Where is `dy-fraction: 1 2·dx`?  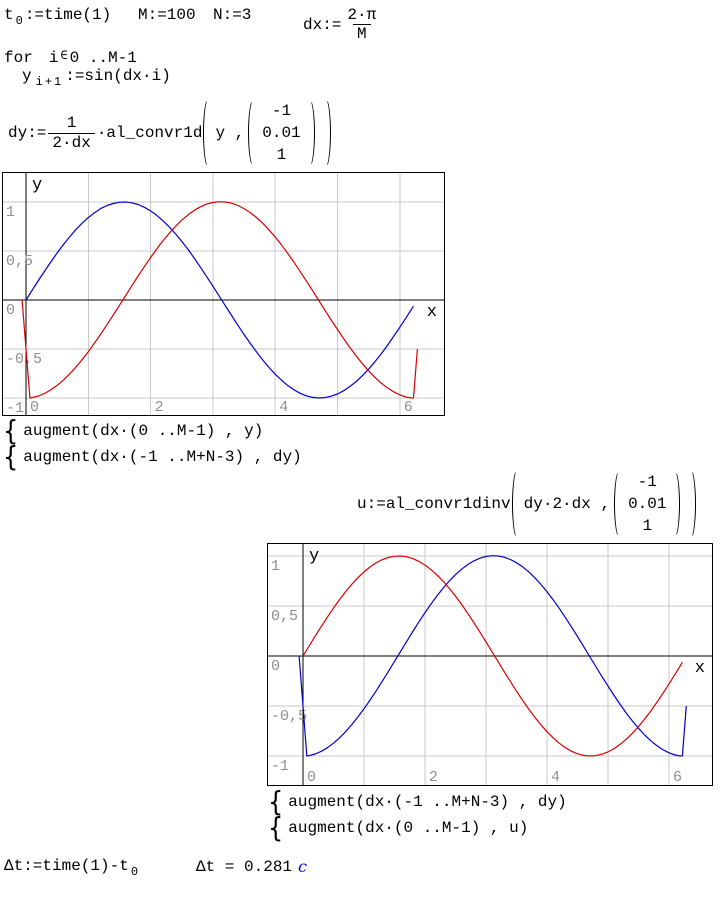 dy-fraction: 1 2·dx is located at coordinates (71, 133).